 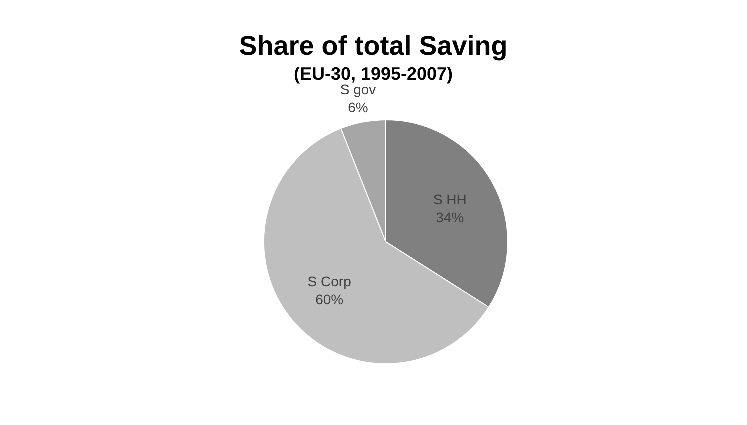 What do you see at coordinates (358, 108) in the screenshot?
I see `data-label: 6%` at bounding box center [358, 108].